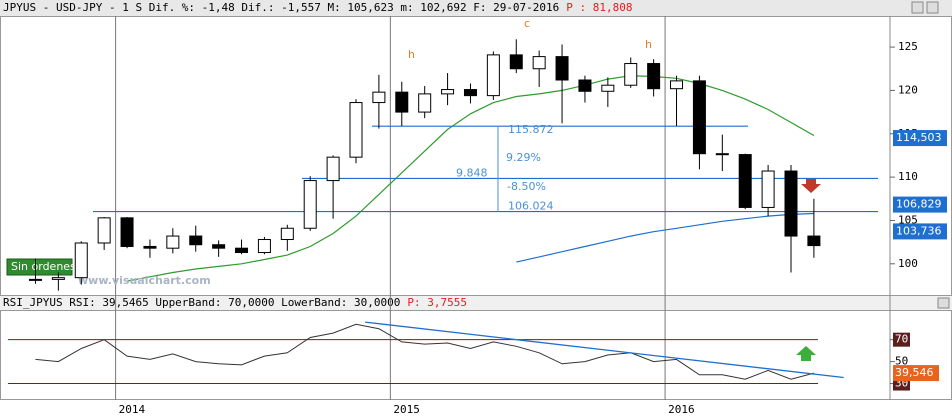 This screenshot has height=418, width=952. I want to click on level-label: 9.848, so click(472, 172).